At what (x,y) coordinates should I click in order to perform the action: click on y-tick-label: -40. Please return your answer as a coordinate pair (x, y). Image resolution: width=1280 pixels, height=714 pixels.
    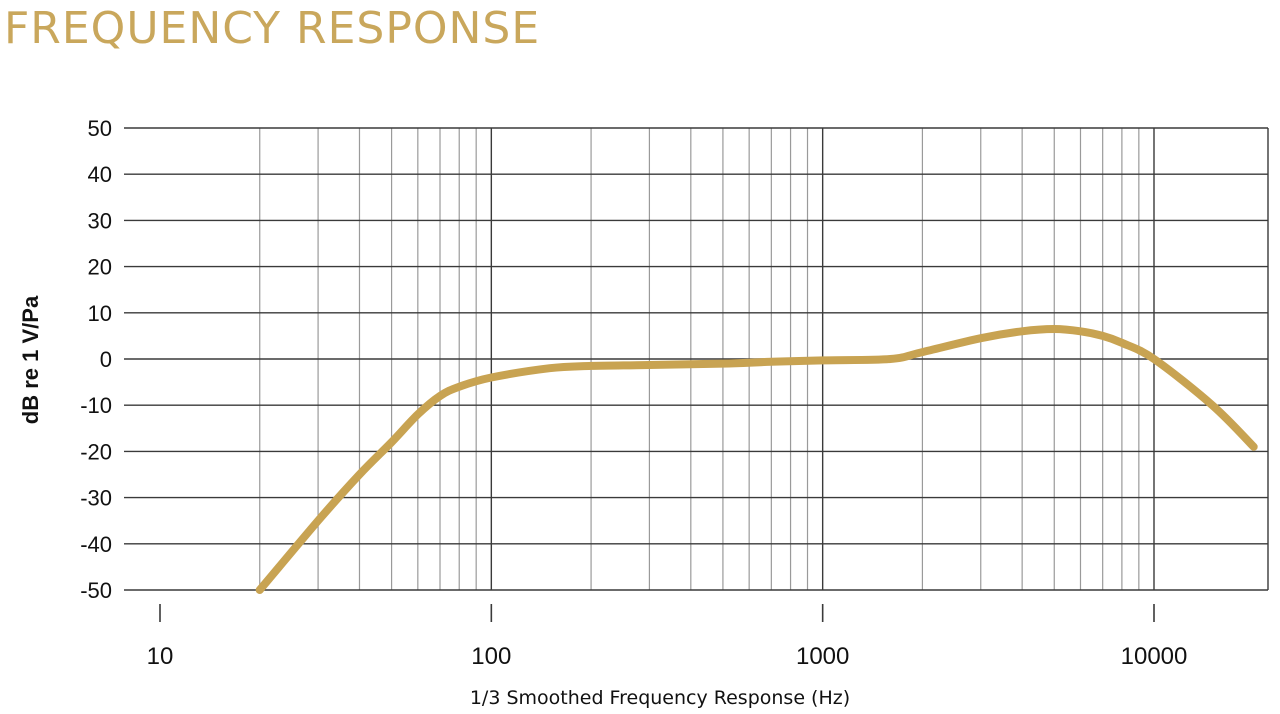
    Looking at the image, I should click on (96, 544).